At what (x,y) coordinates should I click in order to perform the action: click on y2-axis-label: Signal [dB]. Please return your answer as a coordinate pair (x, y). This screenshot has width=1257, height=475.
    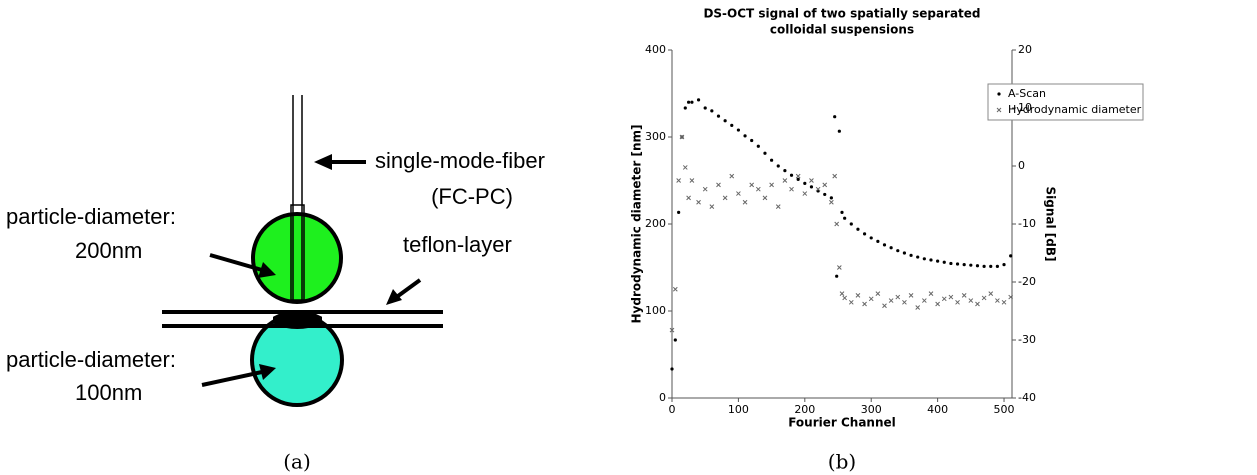
    Looking at the image, I should click on (1051, 224).